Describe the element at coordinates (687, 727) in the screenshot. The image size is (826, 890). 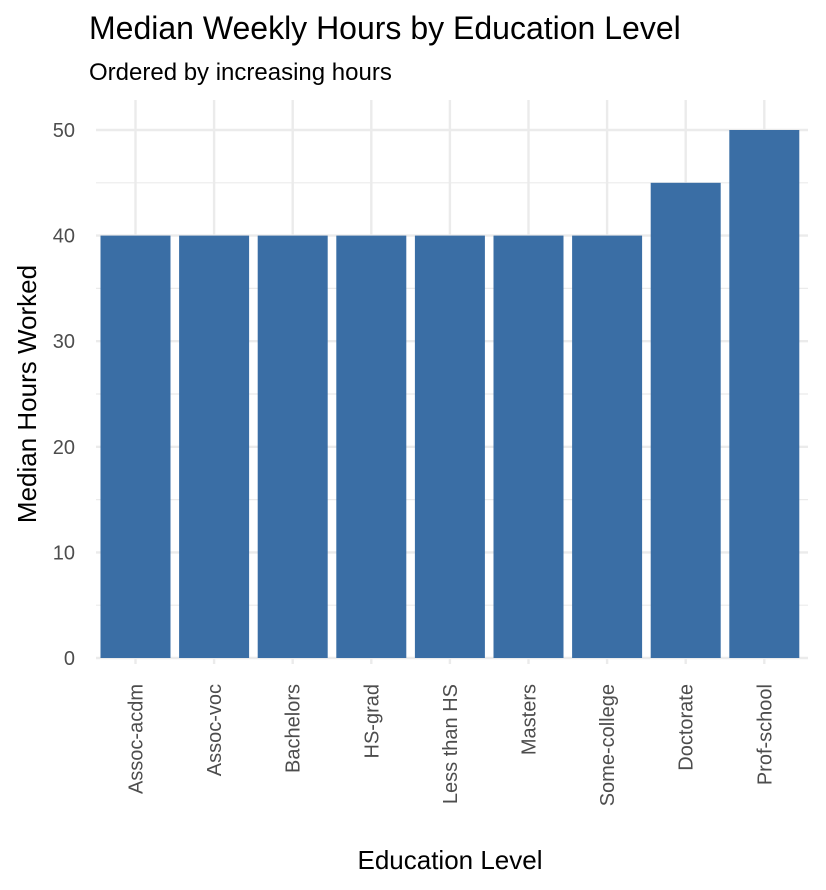
I see `x-tick-label: Doctorate` at that location.